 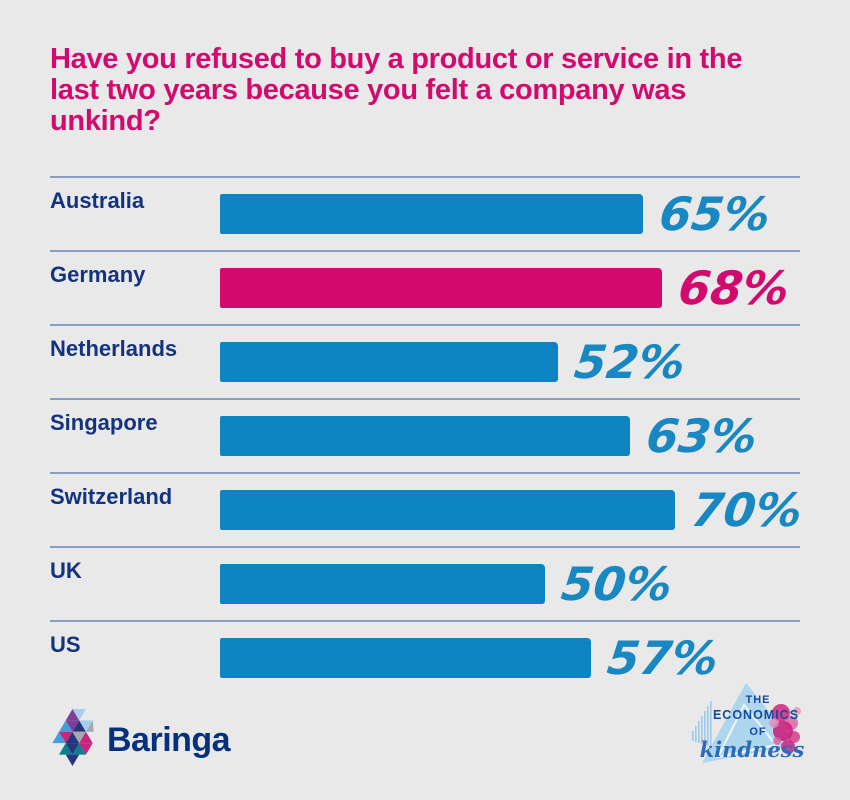 I want to click on country-label: Netherlands, so click(x=114, y=348).